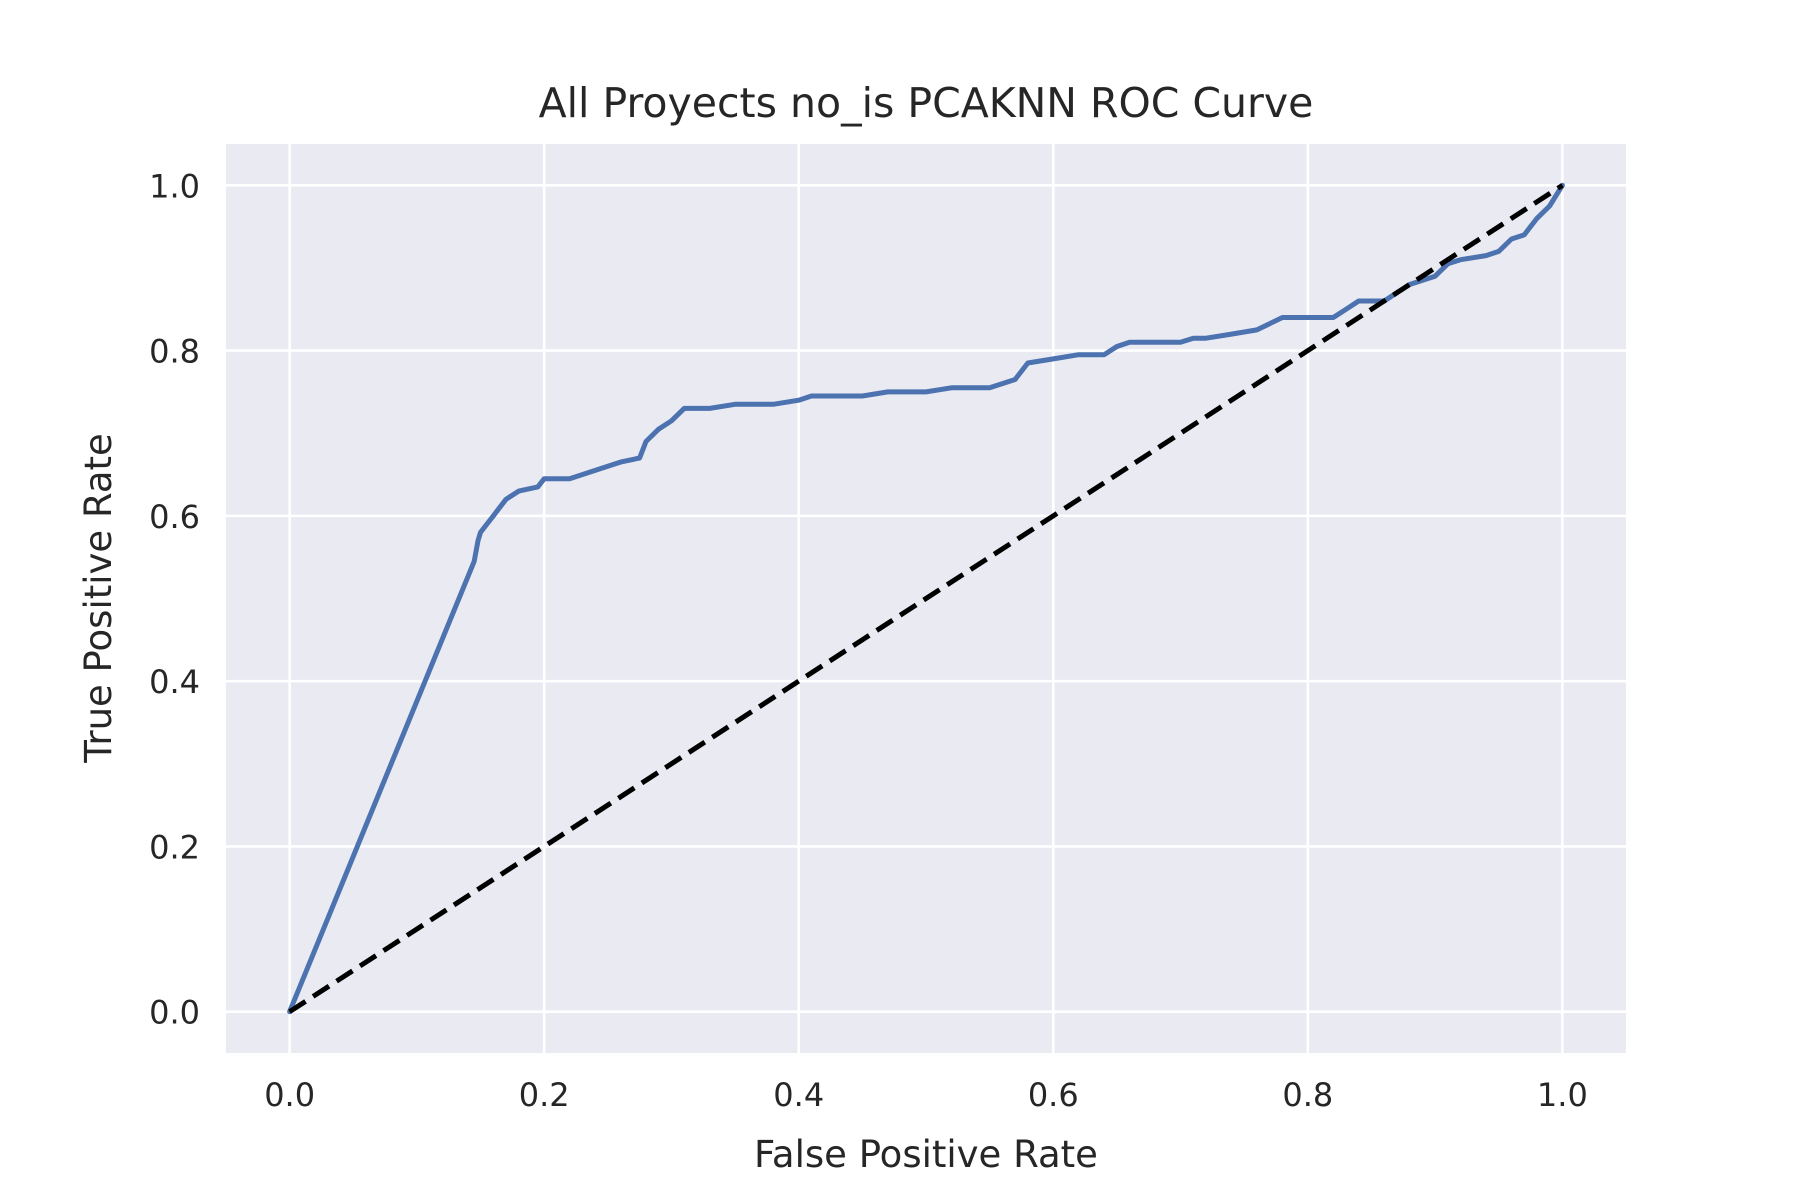 The image size is (1800, 1200). What do you see at coordinates (1307, 1095) in the screenshot?
I see `x-tick-label: 0.8` at bounding box center [1307, 1095].